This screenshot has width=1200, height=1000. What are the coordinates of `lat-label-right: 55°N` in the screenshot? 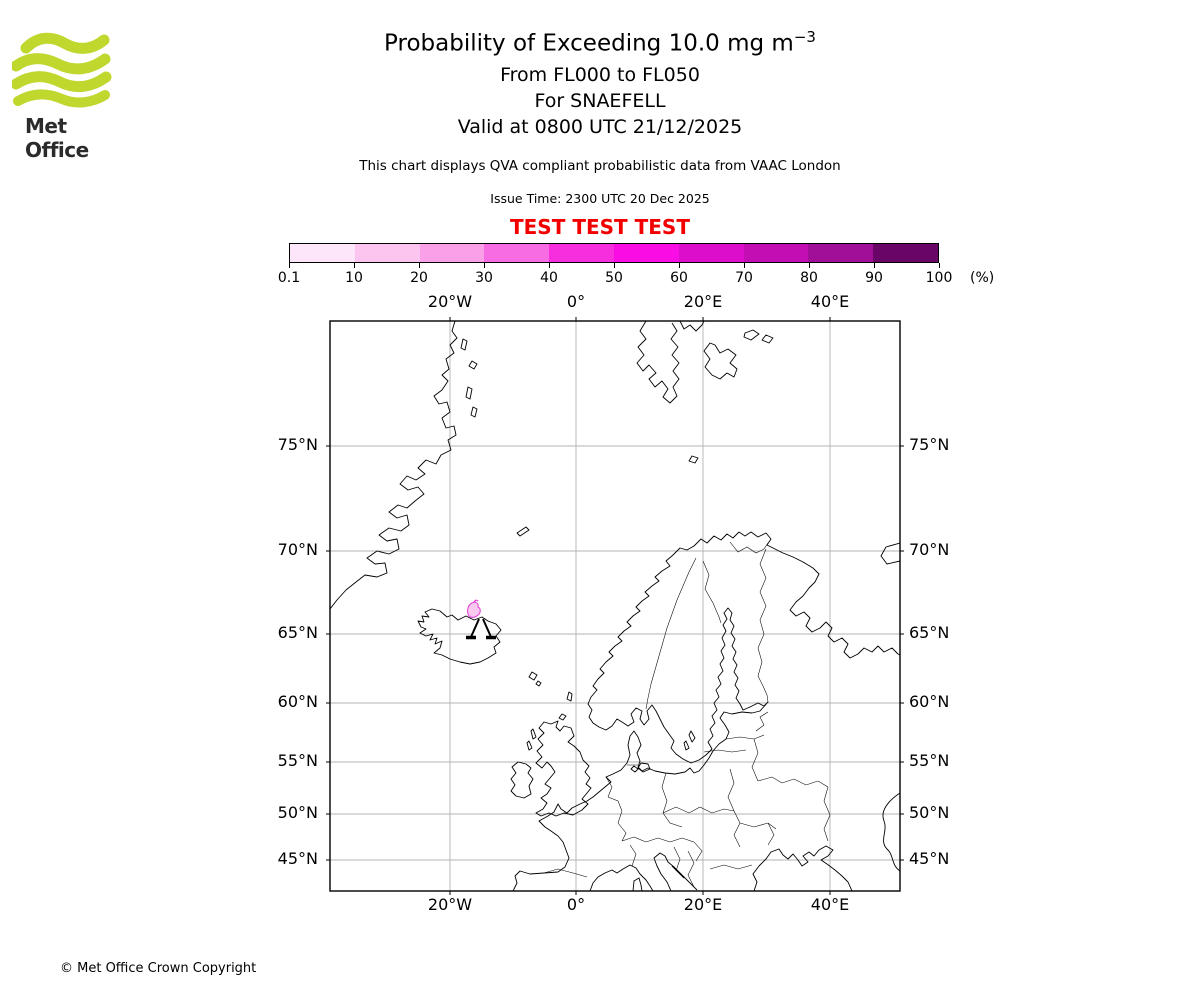 It's located at (929, 760).